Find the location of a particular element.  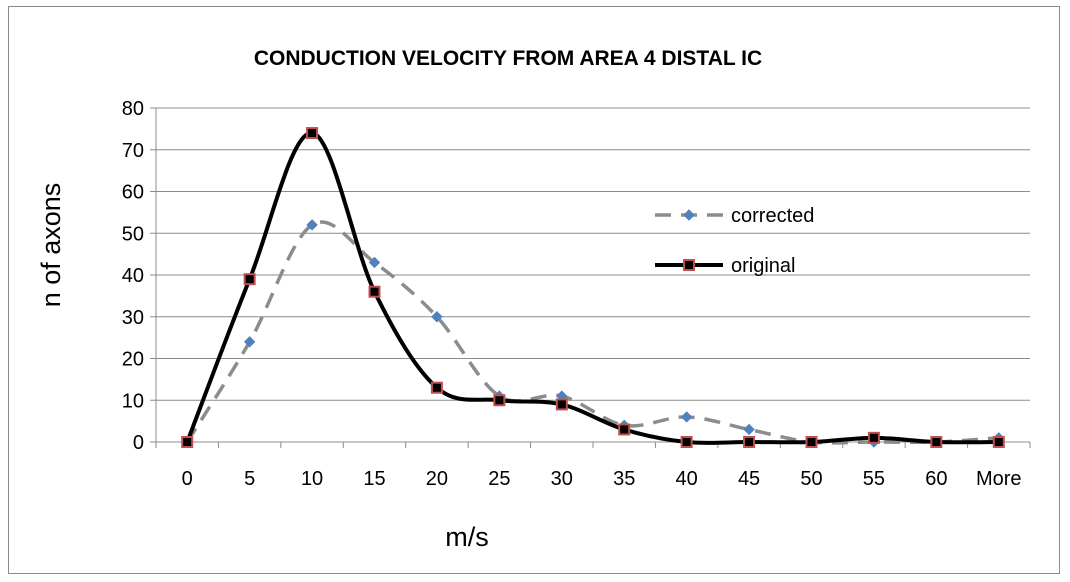

y-tick-label: 50 is located at coordinates (133, 234).